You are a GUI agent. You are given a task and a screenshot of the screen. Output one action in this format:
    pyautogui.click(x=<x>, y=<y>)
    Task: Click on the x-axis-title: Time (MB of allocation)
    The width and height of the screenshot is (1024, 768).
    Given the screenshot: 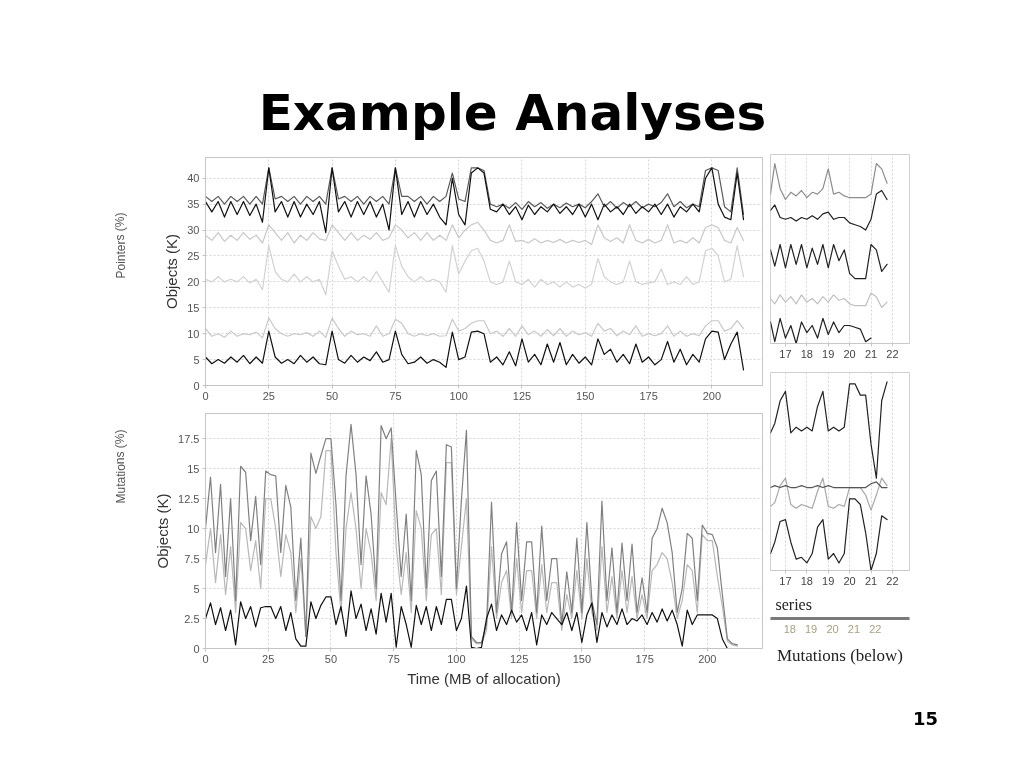 What is the action you would take?
    pyautogui.click(x=484, y=678)
    